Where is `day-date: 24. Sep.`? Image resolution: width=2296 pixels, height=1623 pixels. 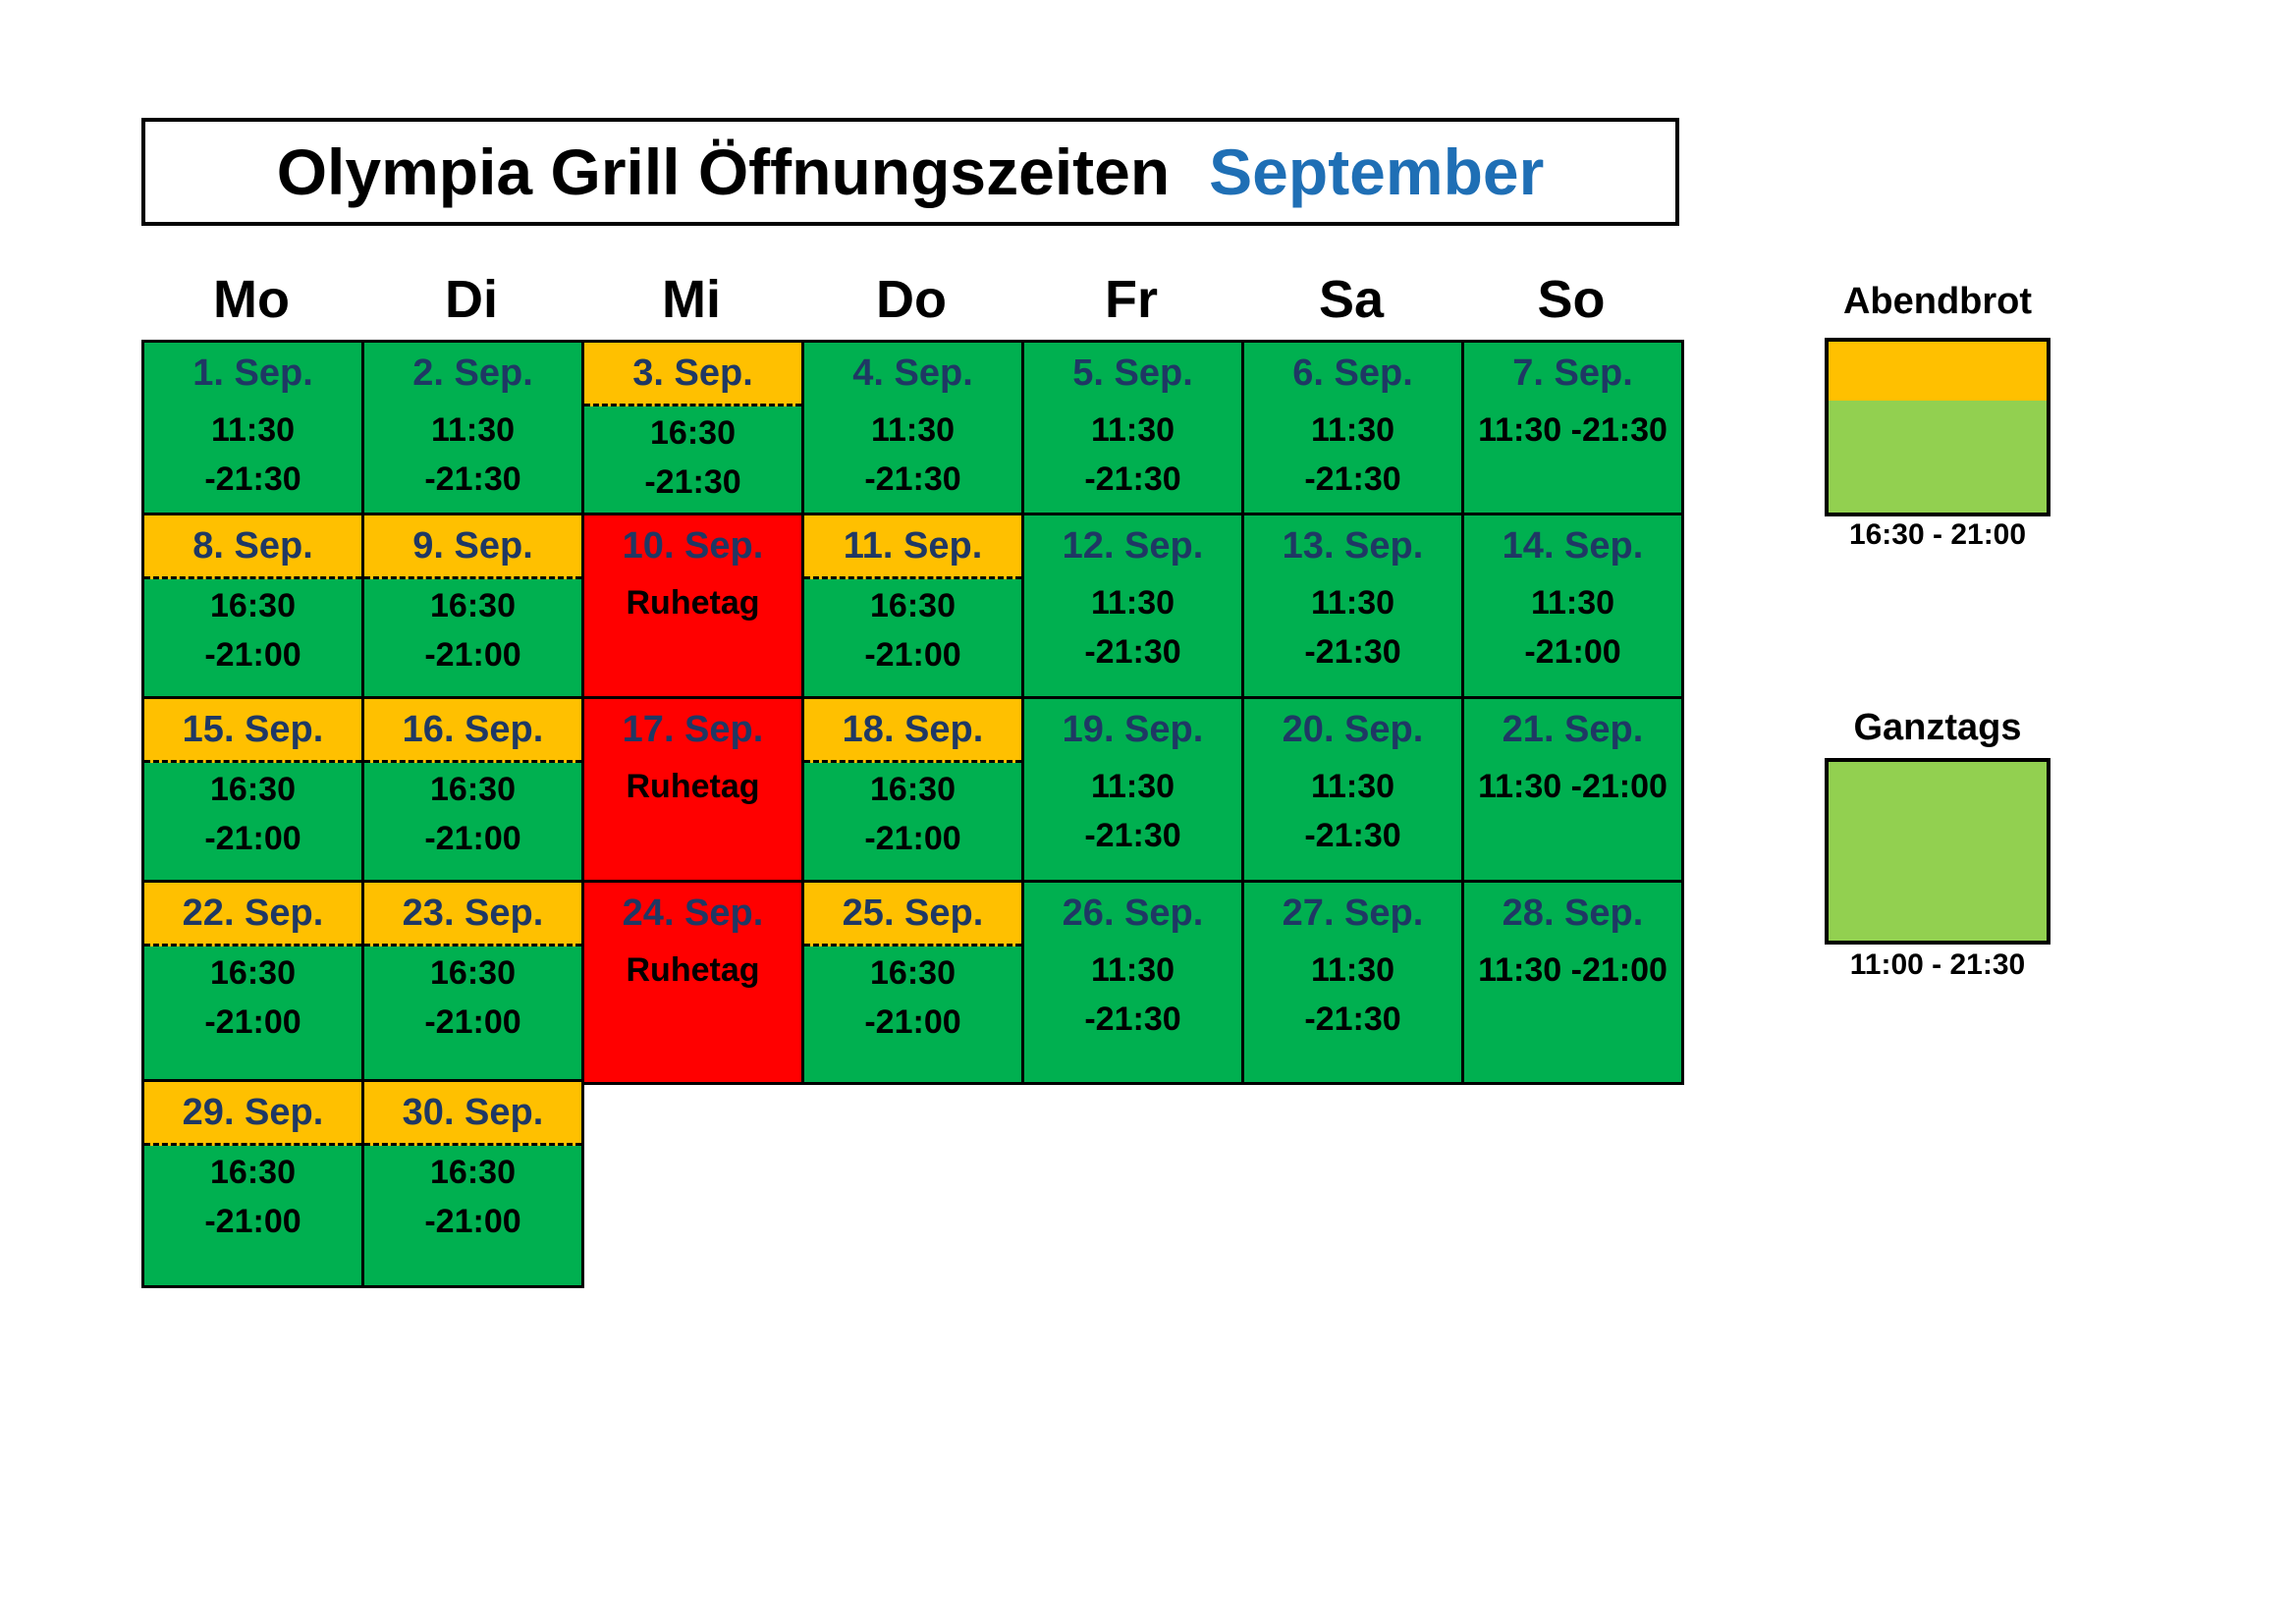 day-date: 24. Sep. is located at coordinates (693, 913).